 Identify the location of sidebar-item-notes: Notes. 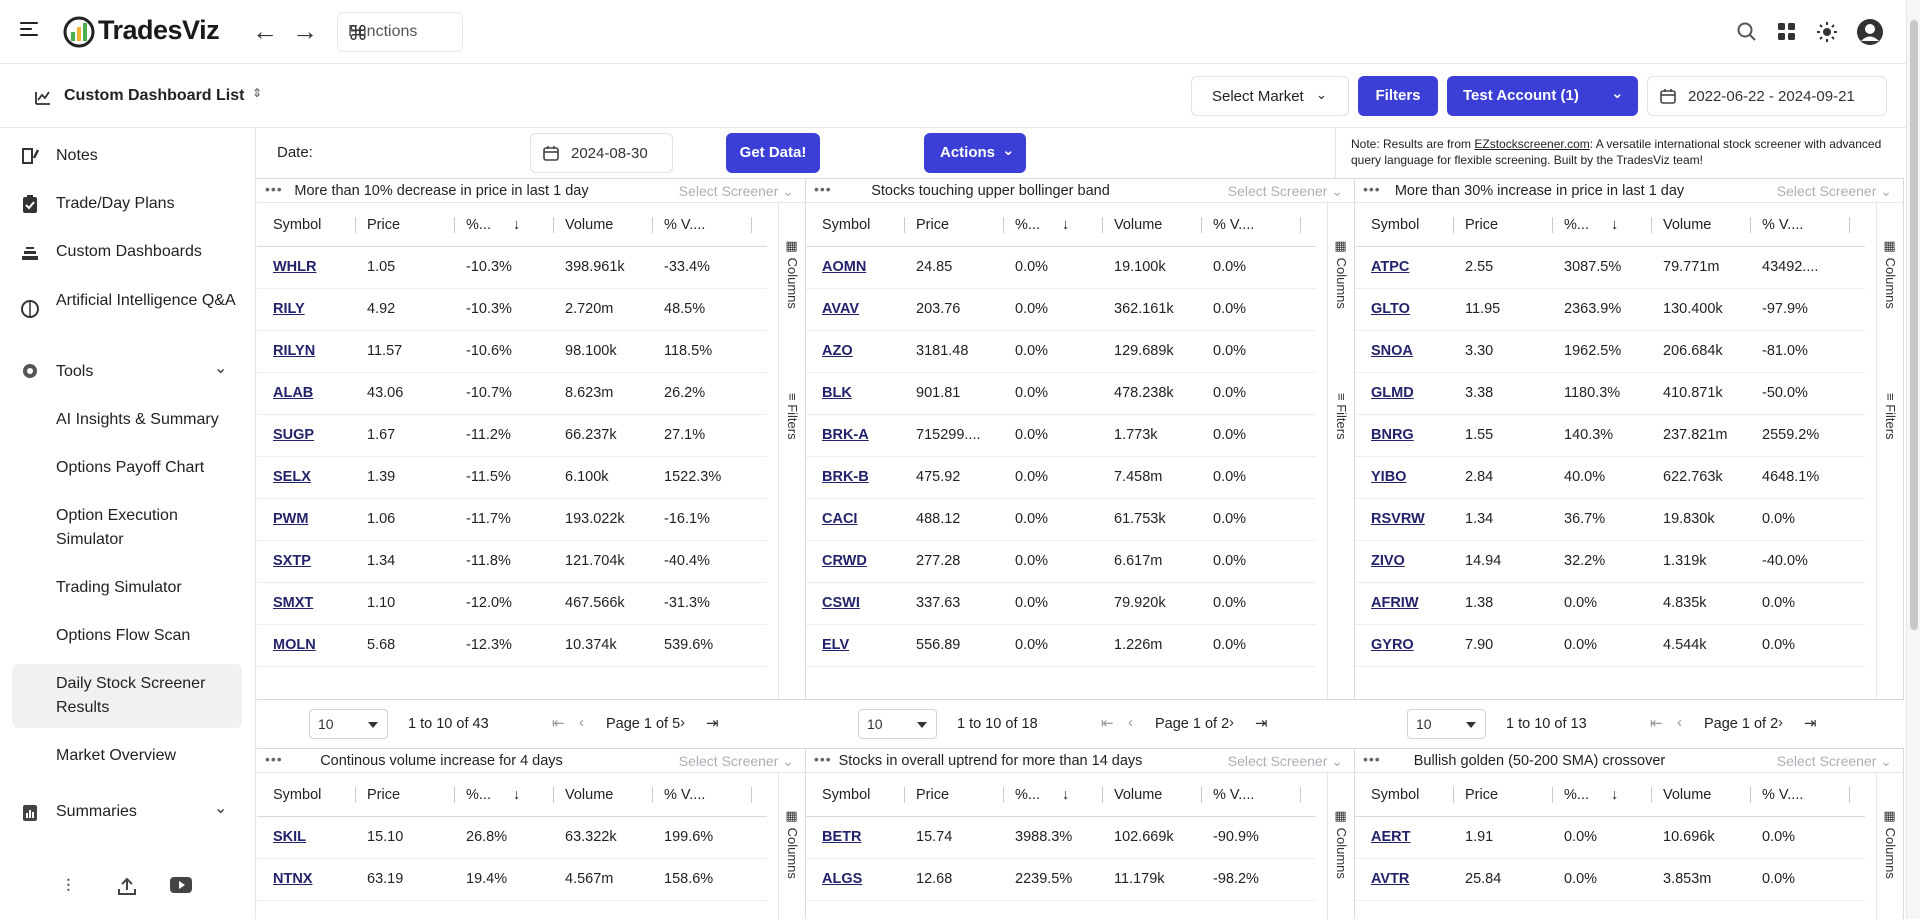
(77, 155).